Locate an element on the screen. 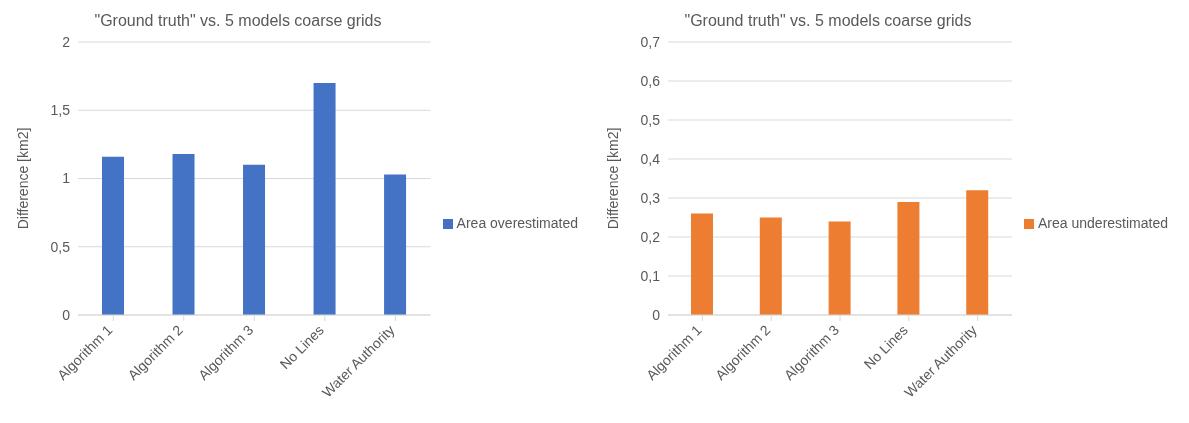 The image size is (1189, 423). y-tick-label: 0,2 is located at coordinates (650, 236).